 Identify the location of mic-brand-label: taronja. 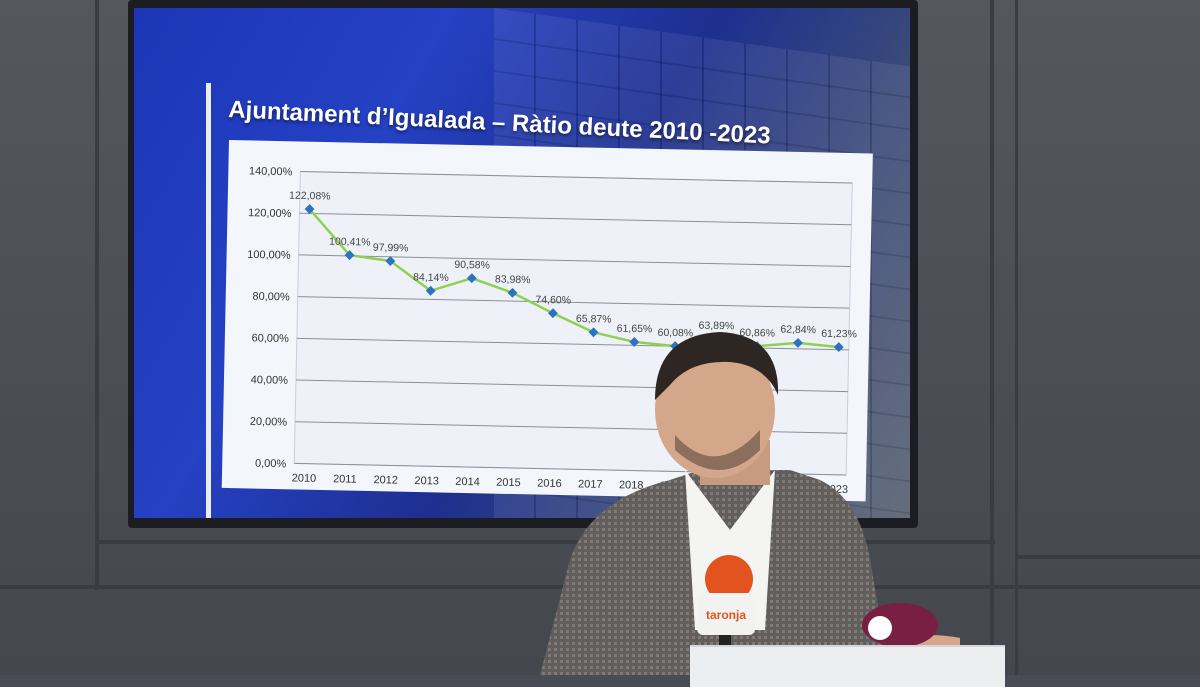
(726, 615).